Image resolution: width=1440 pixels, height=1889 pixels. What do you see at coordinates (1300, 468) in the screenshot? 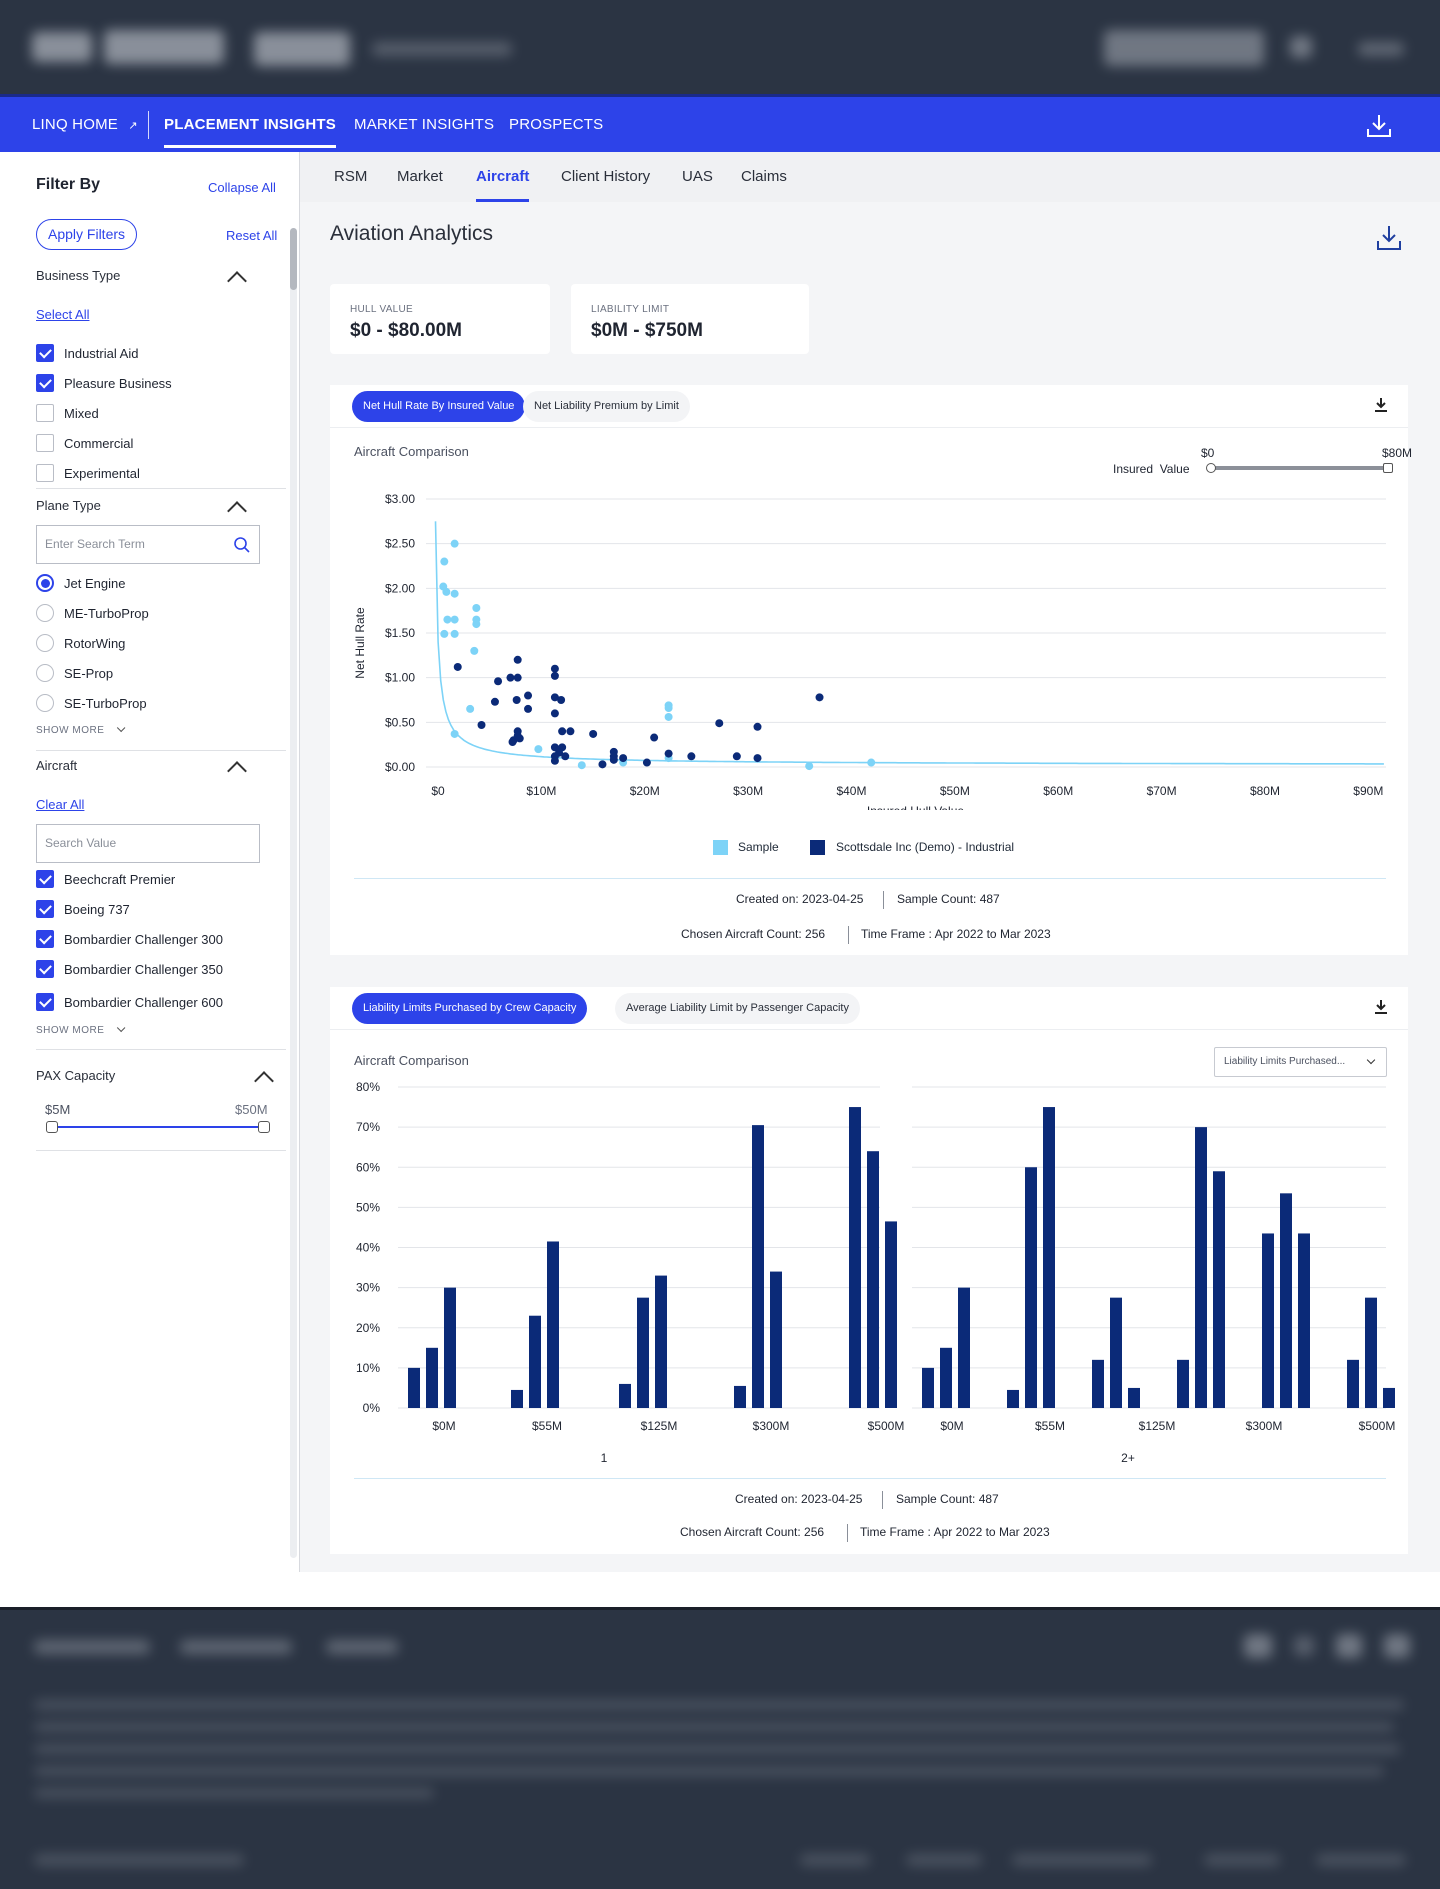
I see `insured-value-slider-track` at bounding box center [1300, 468].